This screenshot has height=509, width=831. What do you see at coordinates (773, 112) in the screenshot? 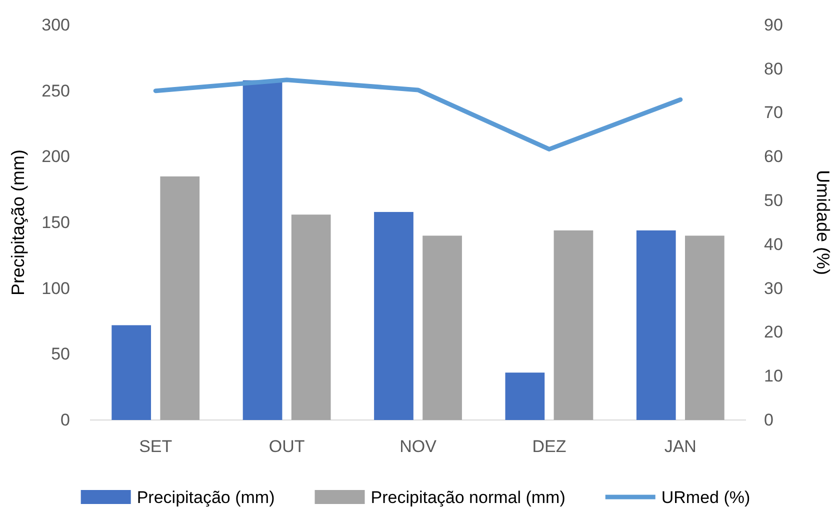
I see `y2-tick-label: 70` at bounding box center [773, 112].